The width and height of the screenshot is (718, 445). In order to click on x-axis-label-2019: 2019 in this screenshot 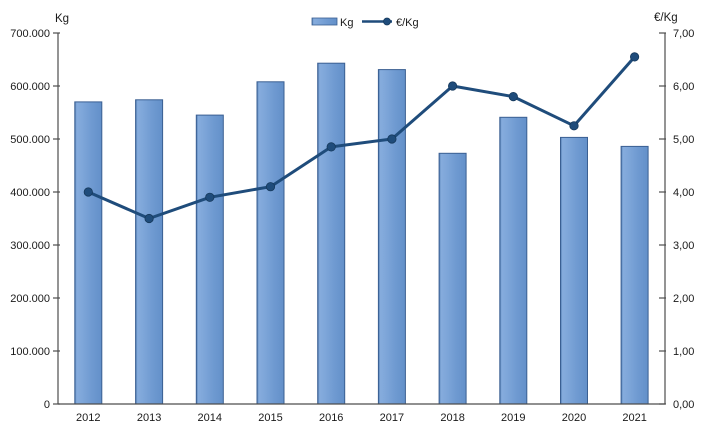, I will do `click(513, 418)`.